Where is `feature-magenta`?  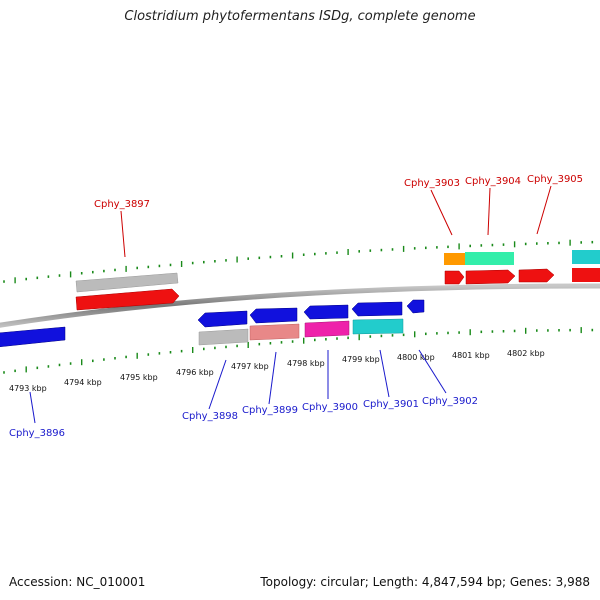 feature-magenta is located at coordinates (327, 329).